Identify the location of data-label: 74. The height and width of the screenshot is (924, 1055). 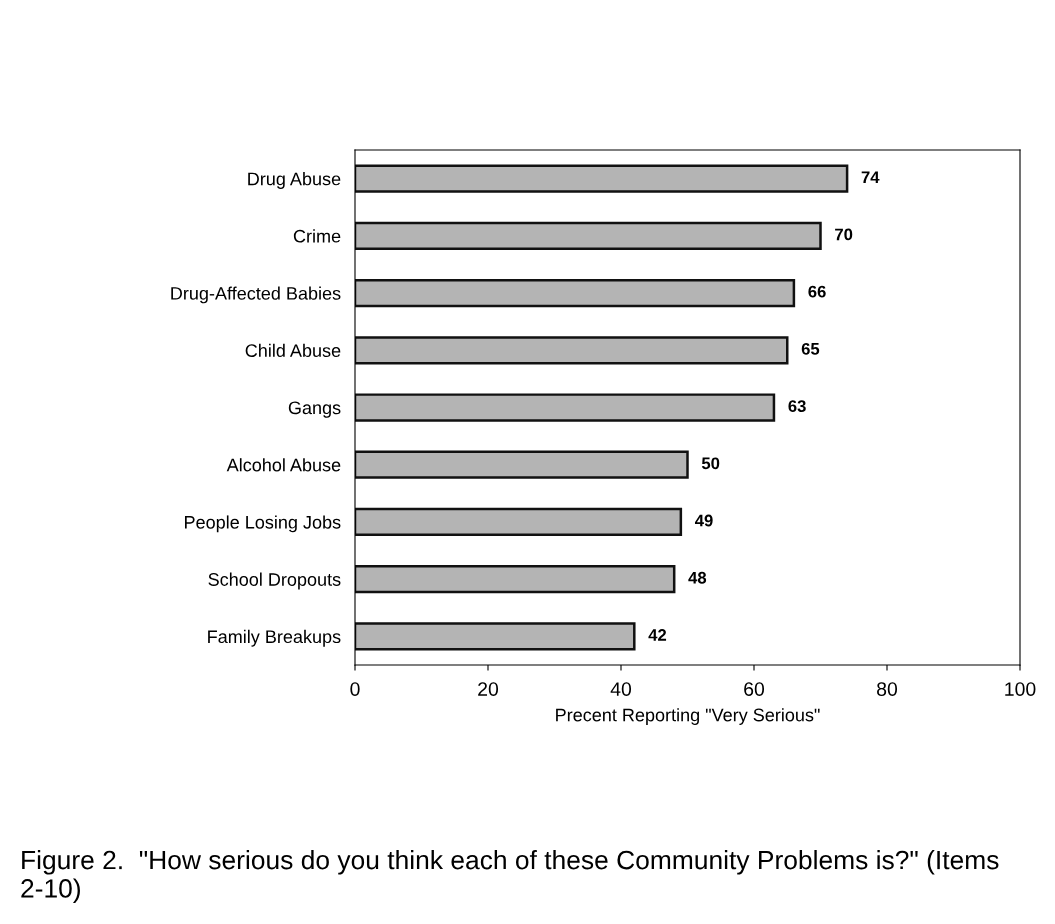
(870, 177).